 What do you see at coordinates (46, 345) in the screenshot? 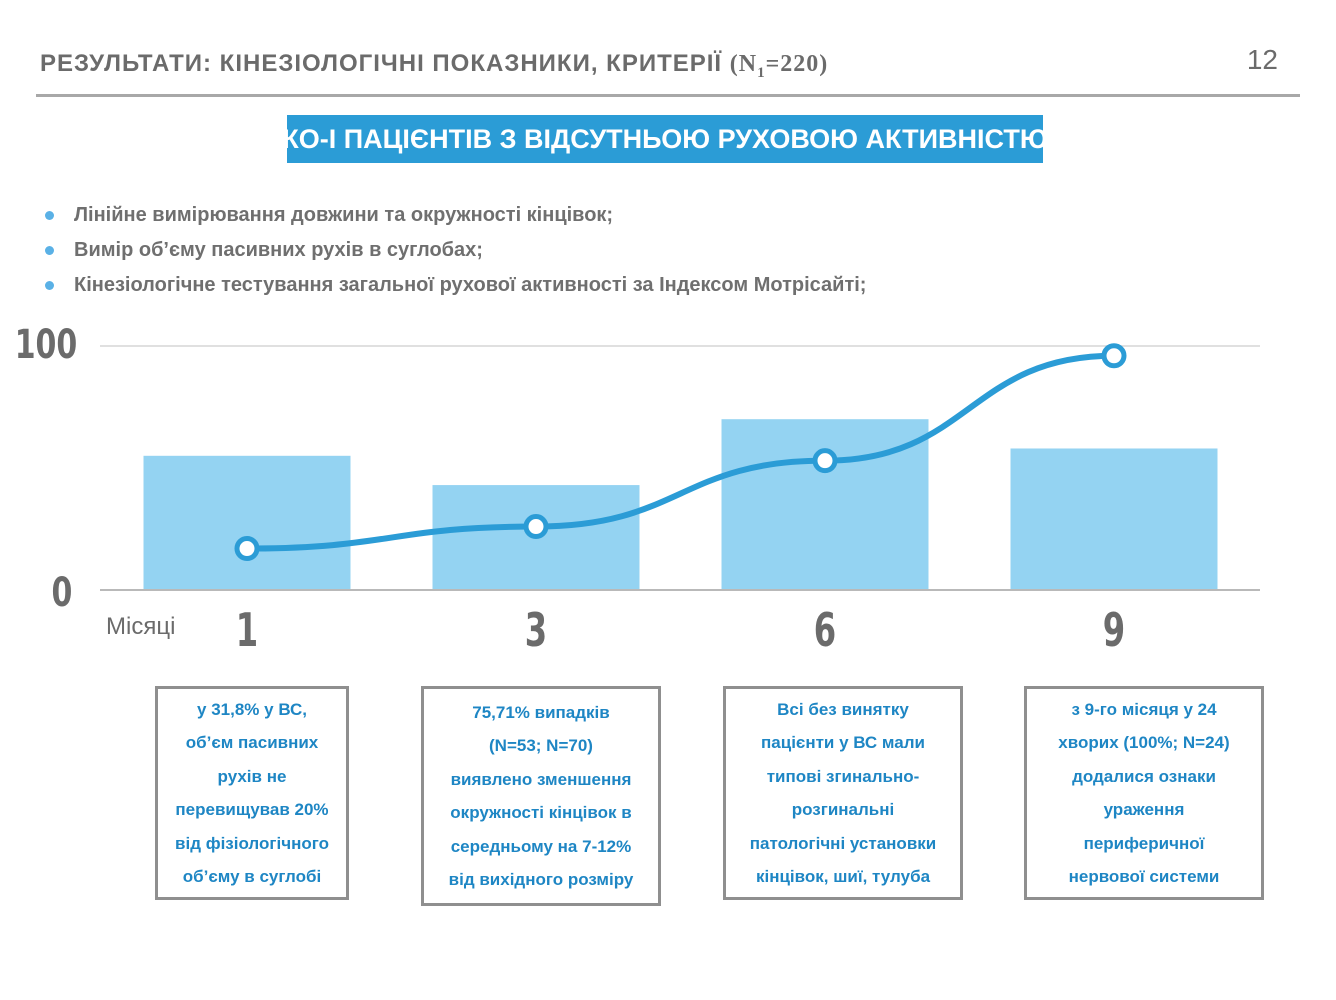
I see `y-tick-label-max: 100` at bounding box center [46, 345].